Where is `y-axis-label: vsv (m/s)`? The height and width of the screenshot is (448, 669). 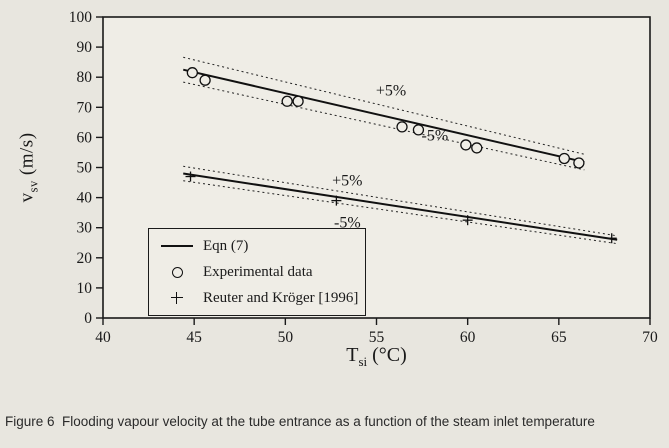
y-axis-label: vsv (m/s) is located at coordinates (29, 167).